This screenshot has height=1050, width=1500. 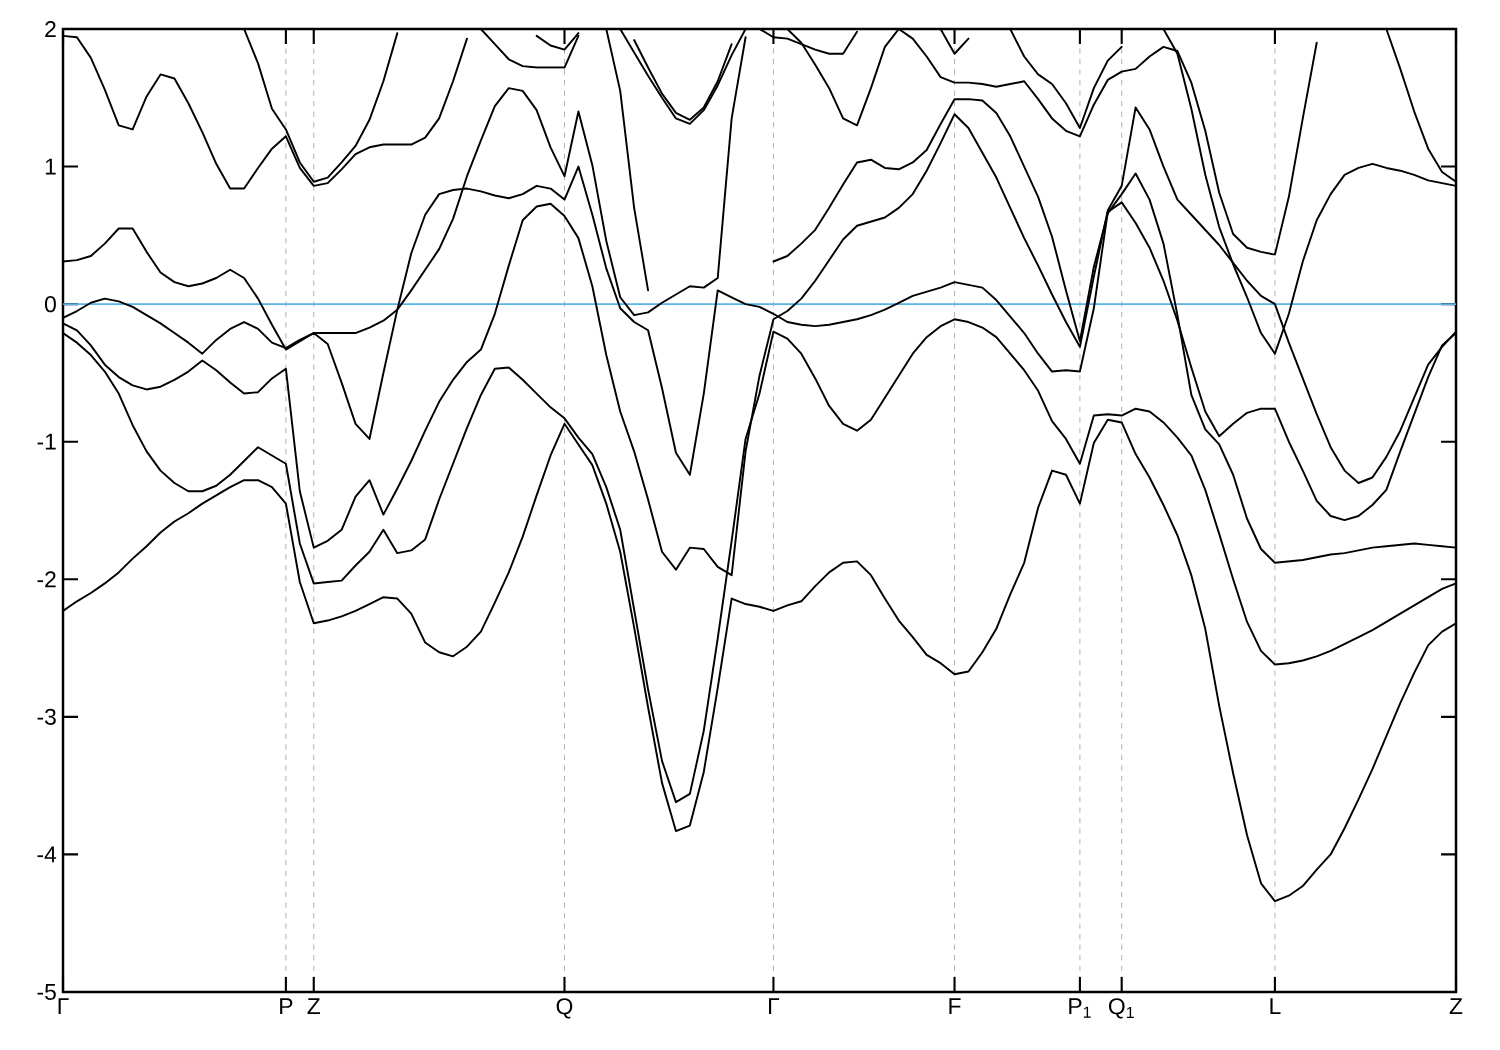 I want to click on y-tick-label: 2, so click(x=50, y=29).